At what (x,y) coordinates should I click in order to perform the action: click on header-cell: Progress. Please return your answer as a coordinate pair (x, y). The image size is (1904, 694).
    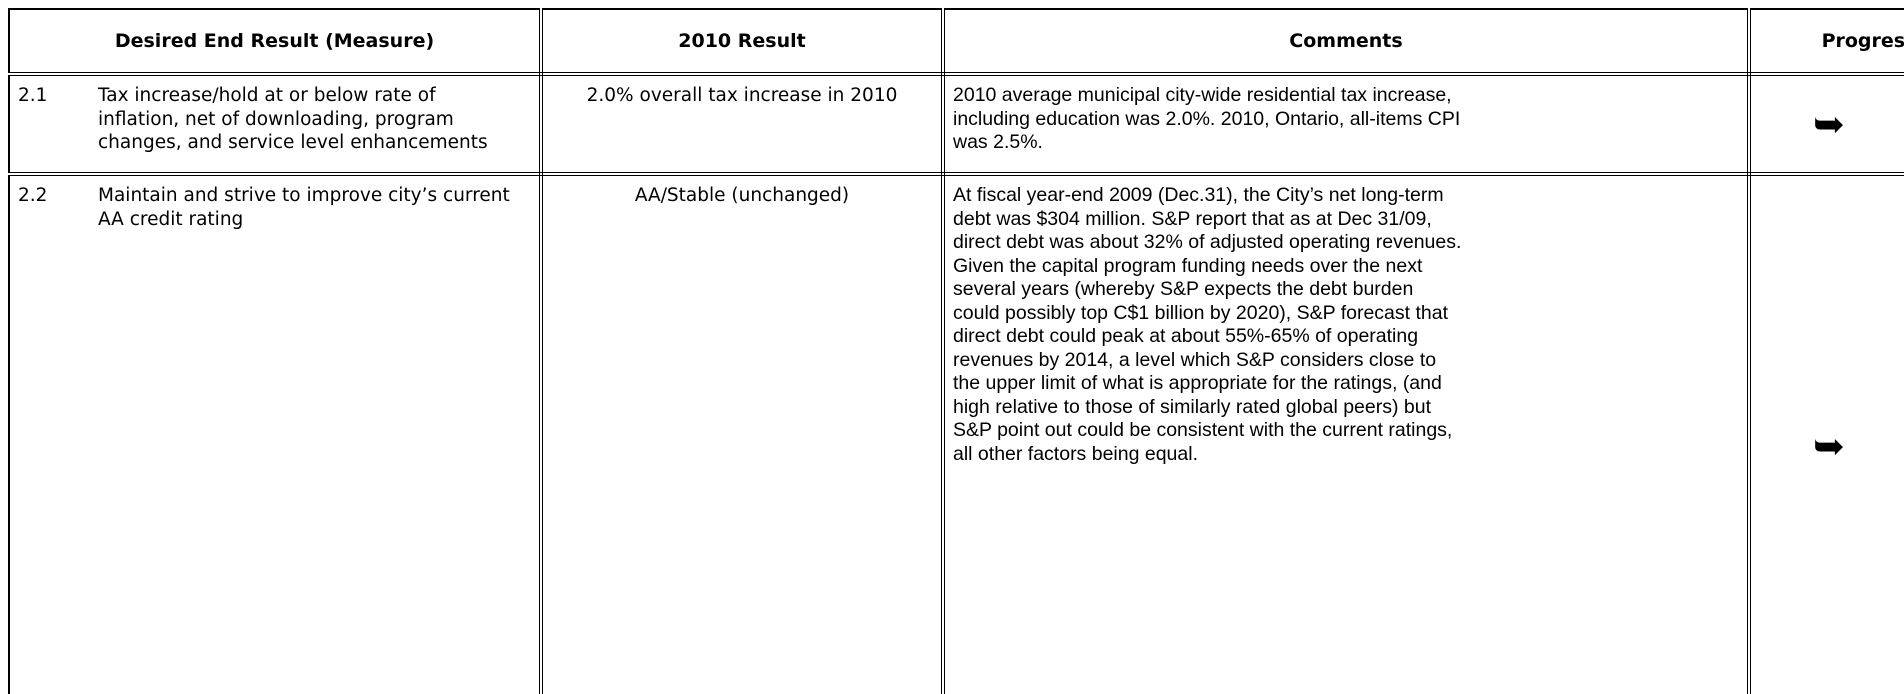
    Looking at the image, I should click on (1825, 42).